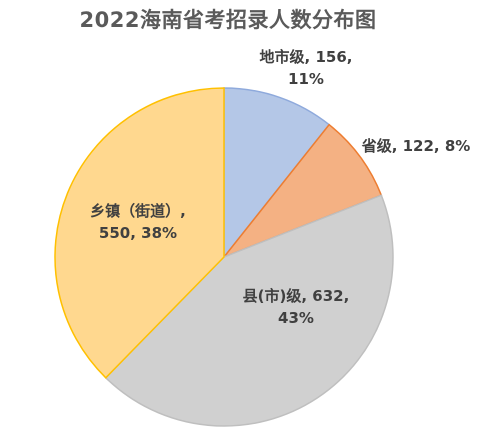 This screenshot has width=496, height=440. I want to click on slice-label-line: 550, 38%, so click(138, 233).